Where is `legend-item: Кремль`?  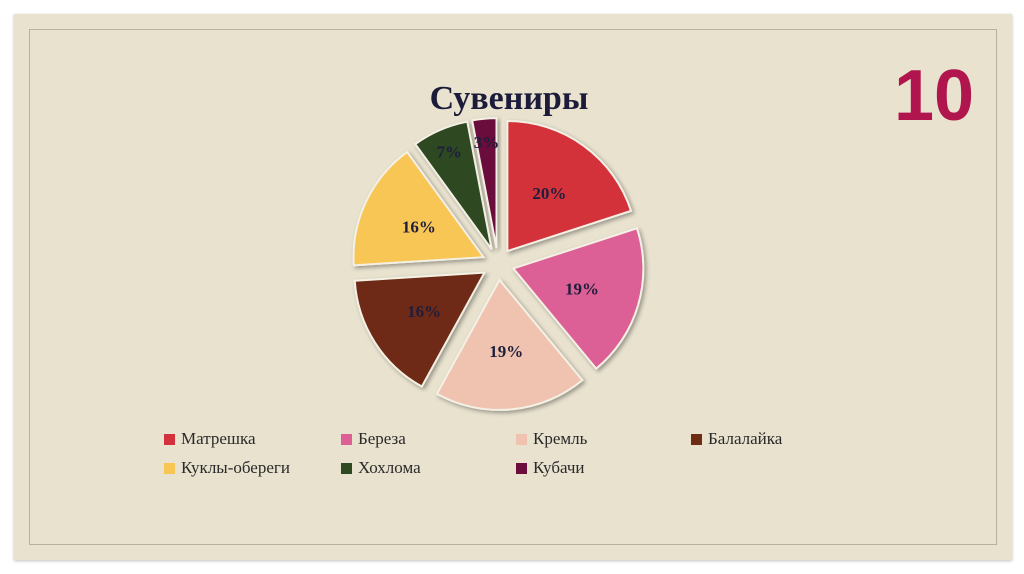
legend-item: Кремль is located at coordinates (603, 439).